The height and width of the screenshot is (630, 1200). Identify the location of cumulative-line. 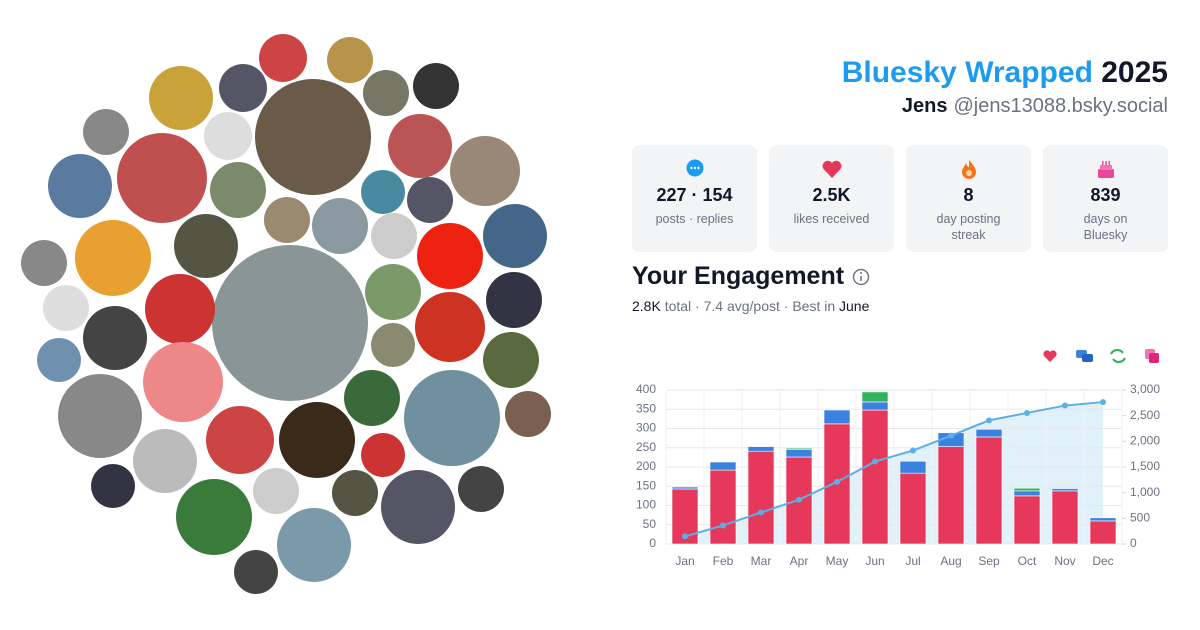
(894, 469).